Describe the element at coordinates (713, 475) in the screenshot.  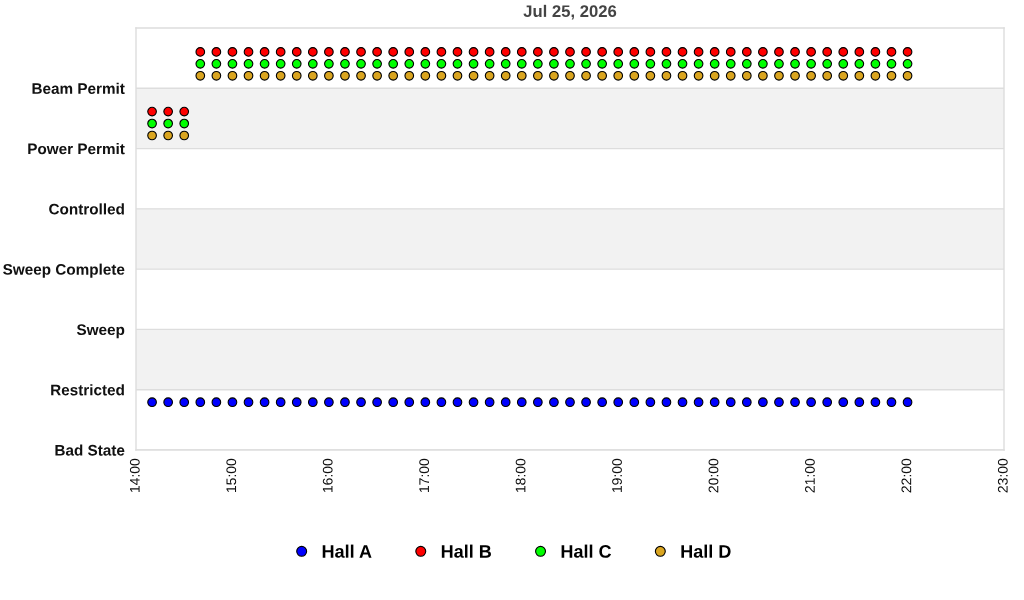
I see `x-tick-label: 20:00` at that location.